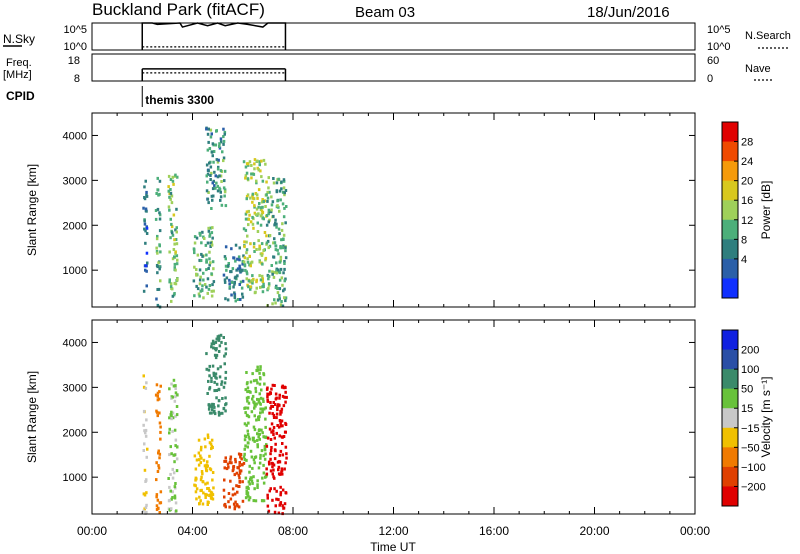  Describe the element at coordinates (192, 531) in the screenshot. I see `x-tick-label: 04:00` at that location.